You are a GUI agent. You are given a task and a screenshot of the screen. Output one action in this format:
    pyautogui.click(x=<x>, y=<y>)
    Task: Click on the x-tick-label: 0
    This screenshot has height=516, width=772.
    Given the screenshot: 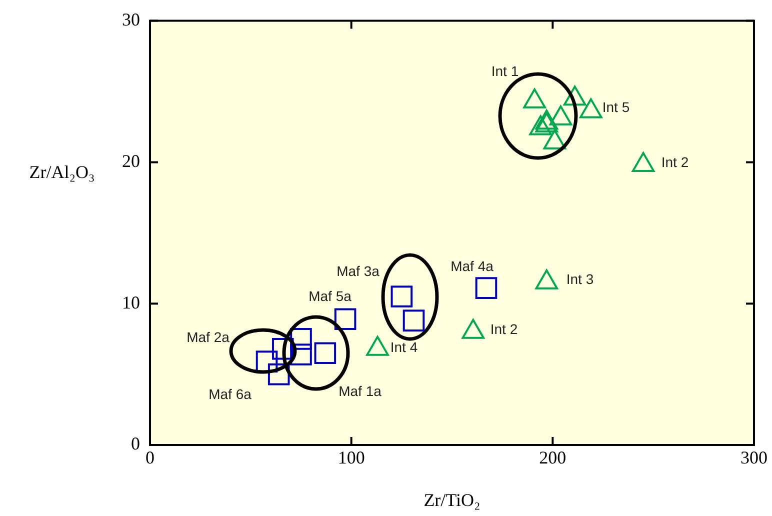 What is the action you would take?
    pyautogui.click(x=150, y=458)
    